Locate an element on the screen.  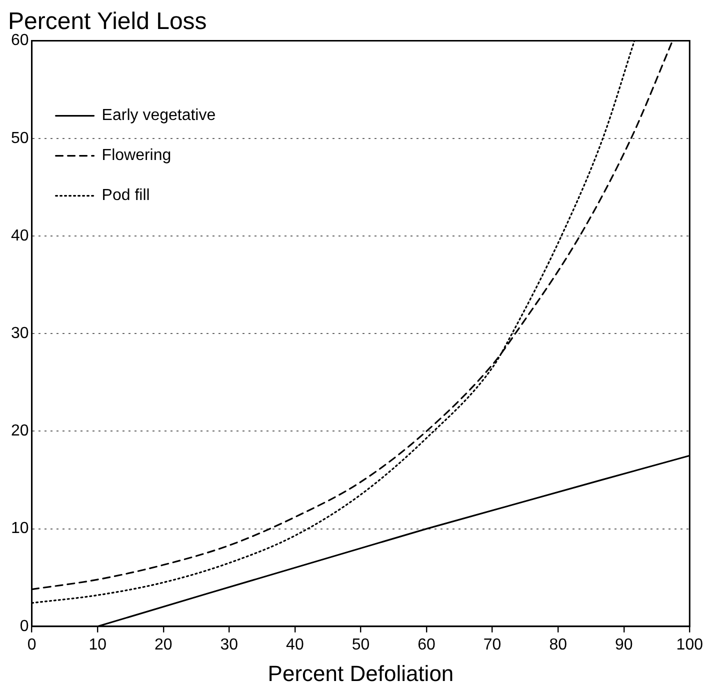
legend-label: Flowering is located at coordinates (137, 155).